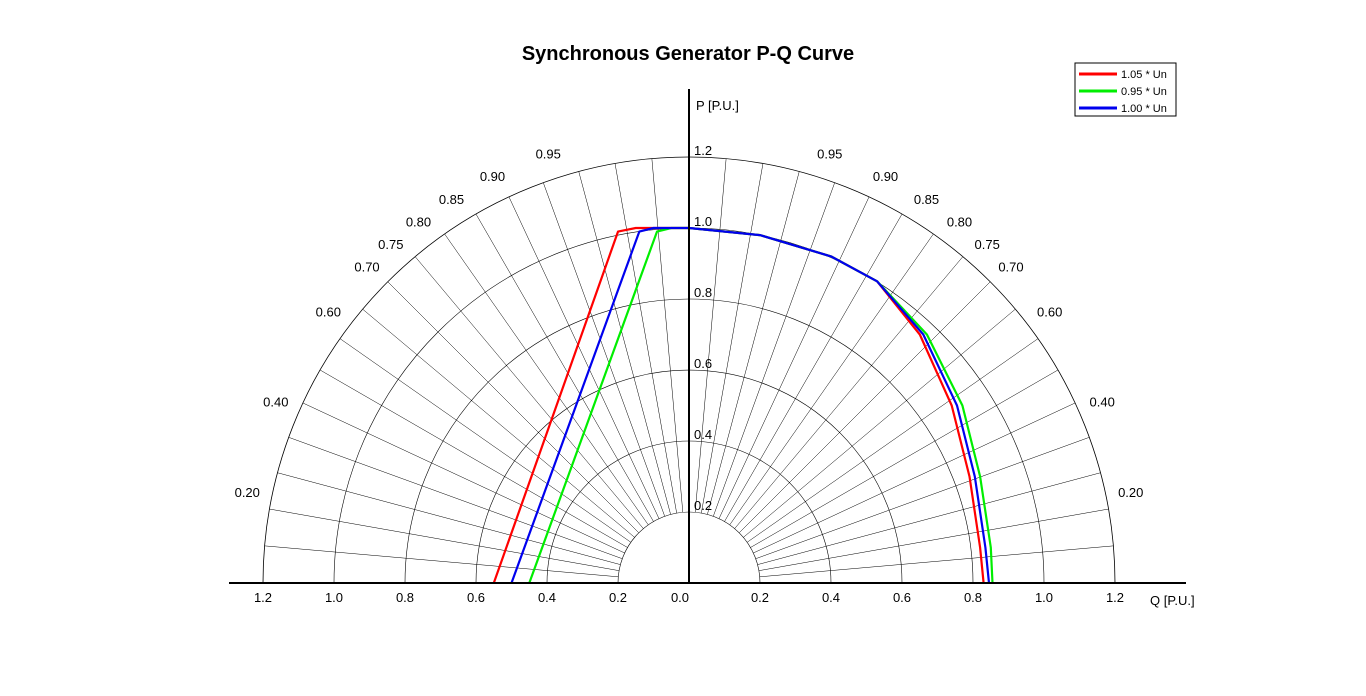 The image size is (1366, 696). Describe the element at coordinates (418, 221) in the screenshot. I see `pf-label-left: 0.80` at that location.